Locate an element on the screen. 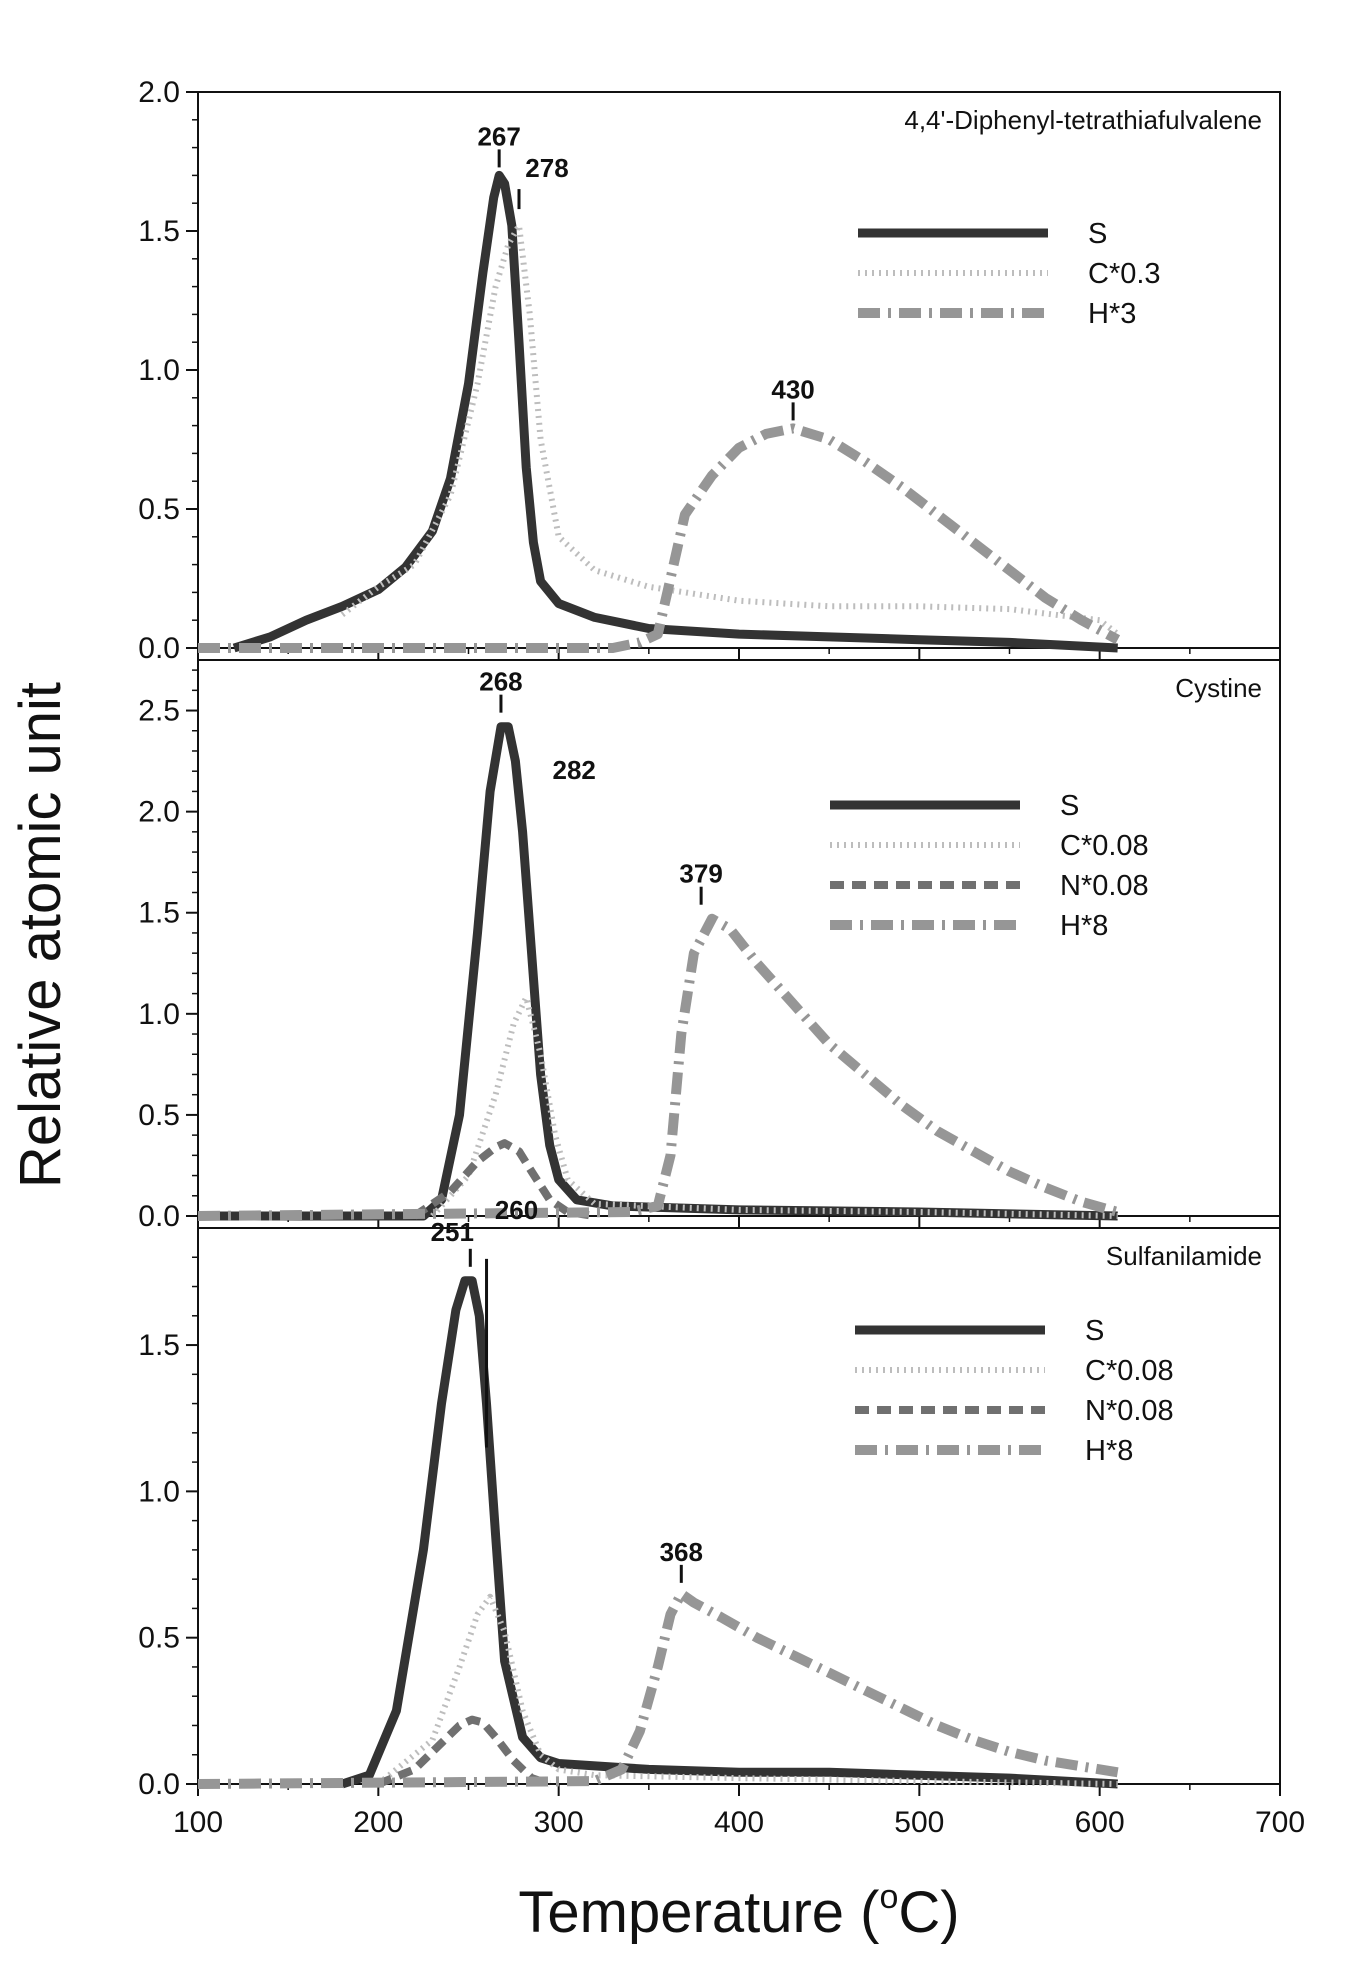  peak-label: 282 is located at coordinates (574, 770).